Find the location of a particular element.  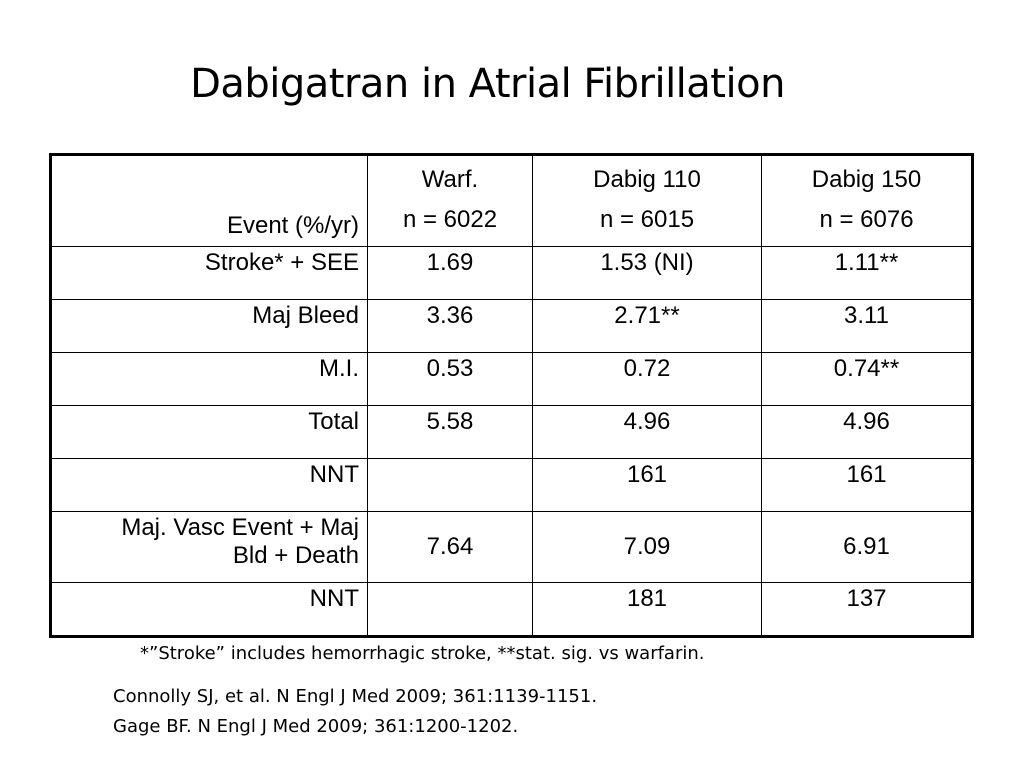

table-row-total: Total 5.58 4.96 4.96 is located at coordinates (511, 432).